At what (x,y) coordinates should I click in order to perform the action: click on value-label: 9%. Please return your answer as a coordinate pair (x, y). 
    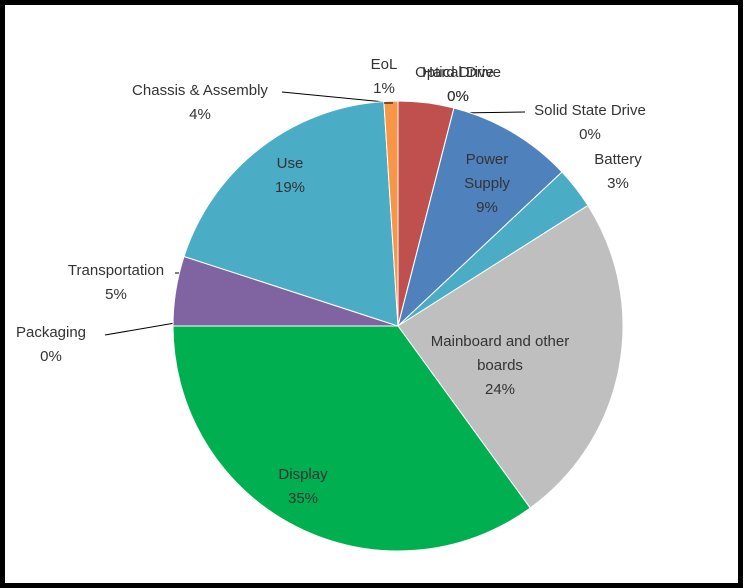
    Looking at the image, I should click on (487, 207).